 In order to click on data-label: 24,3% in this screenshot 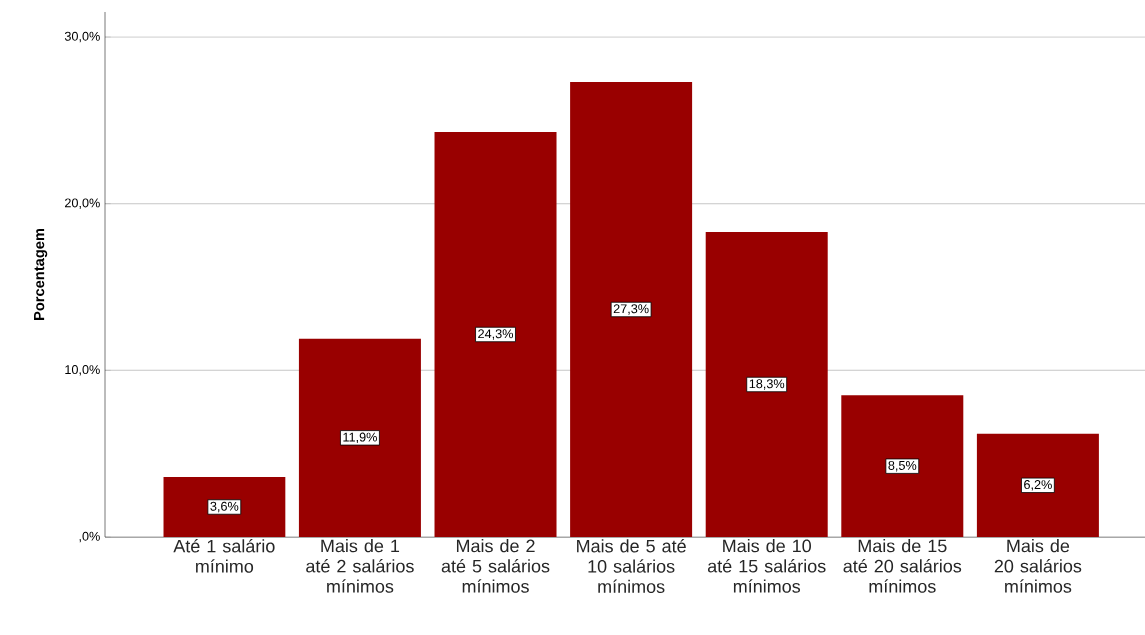, I will do `click(496, 334)`.